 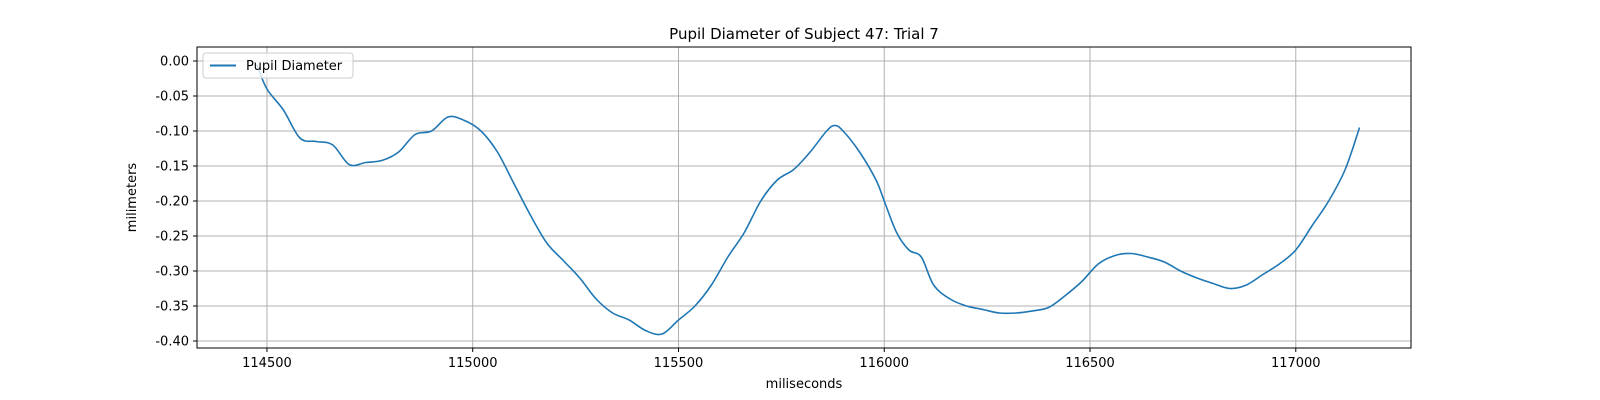 I want to click on x-axis-ticks: 114500 115000 115500 116000 116500 117000, so click(x=781, y=359).